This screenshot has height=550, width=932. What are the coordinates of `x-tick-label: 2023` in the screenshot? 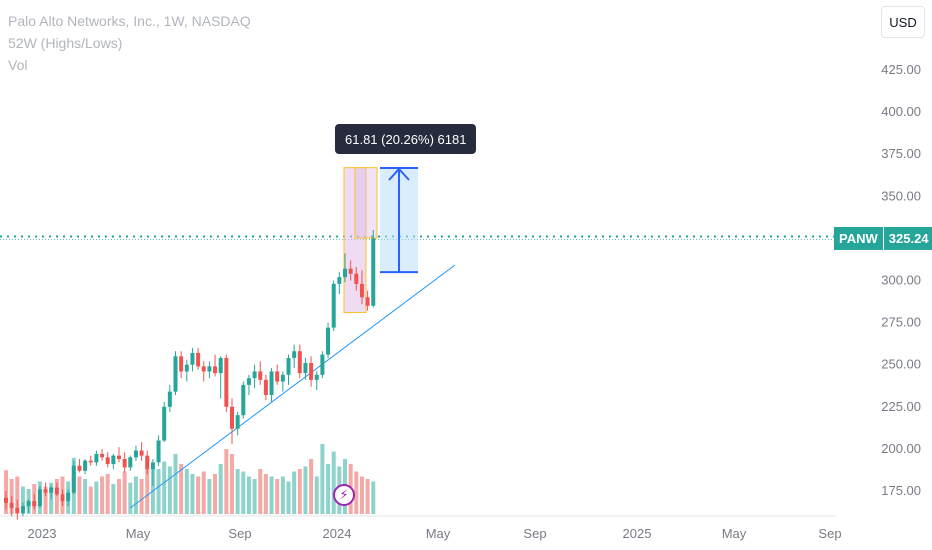 It's located at (42, 533).